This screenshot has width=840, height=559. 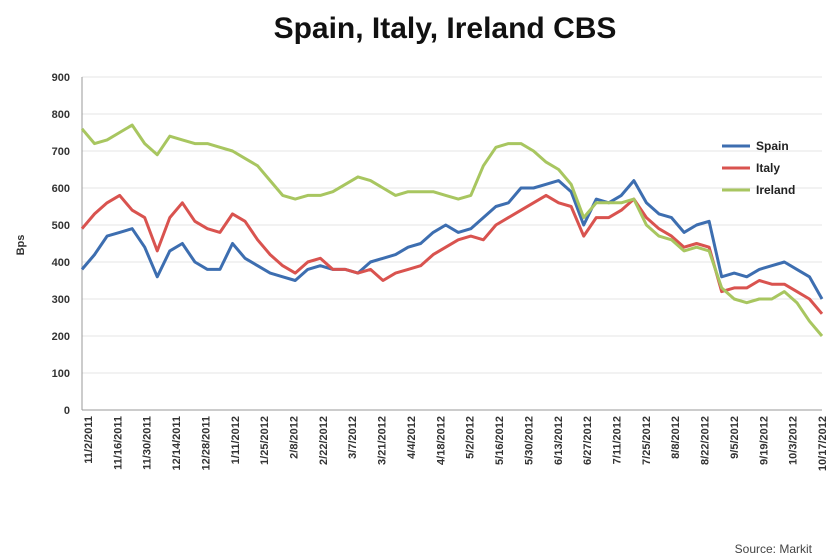 What do you see at coordinates (353, 437) in the screenshot?
I see `x-tick-label: 3/7/2012` at bounding box center [353, 437].